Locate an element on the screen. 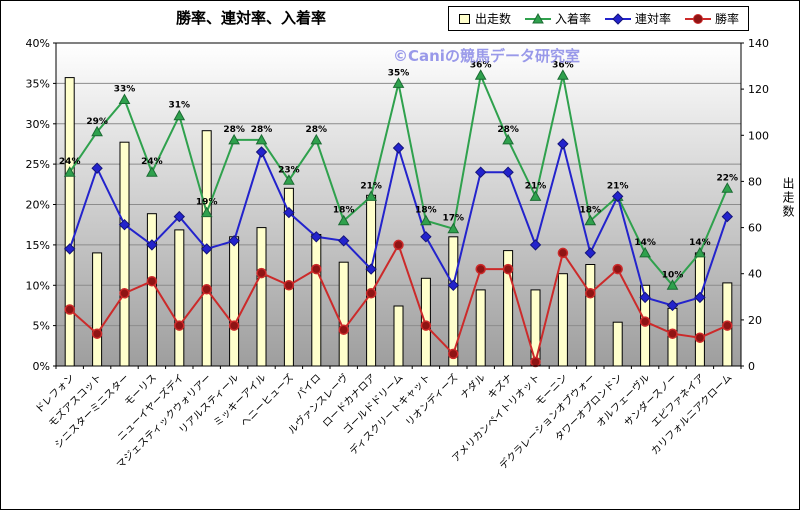  left-axis-tick-label: 35% is located at coordinates (38, 83).